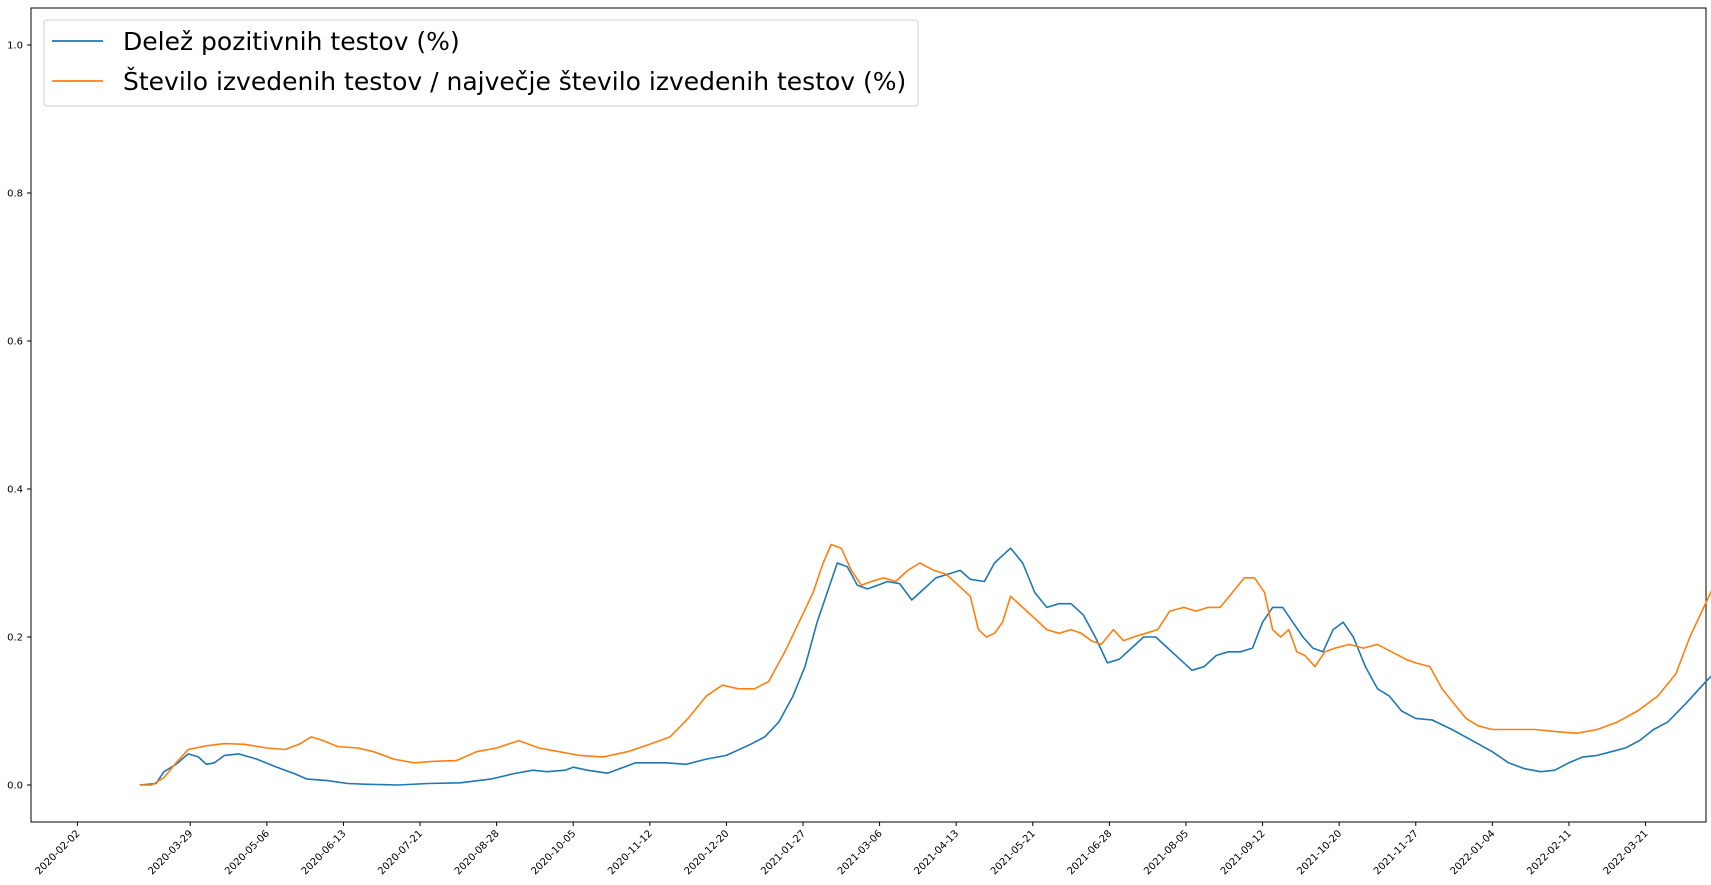  What do you see at coordinates (477, 852) in the screenshot?
I see `x-tick-label-5: 2020-08-28` at bounding box center [477, 852].